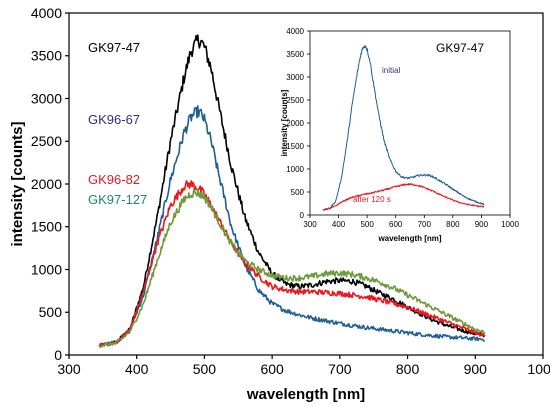 This screenshot has height=407, width=550. I want to click on inset-y-tick-label: 0, so click(302, 215).